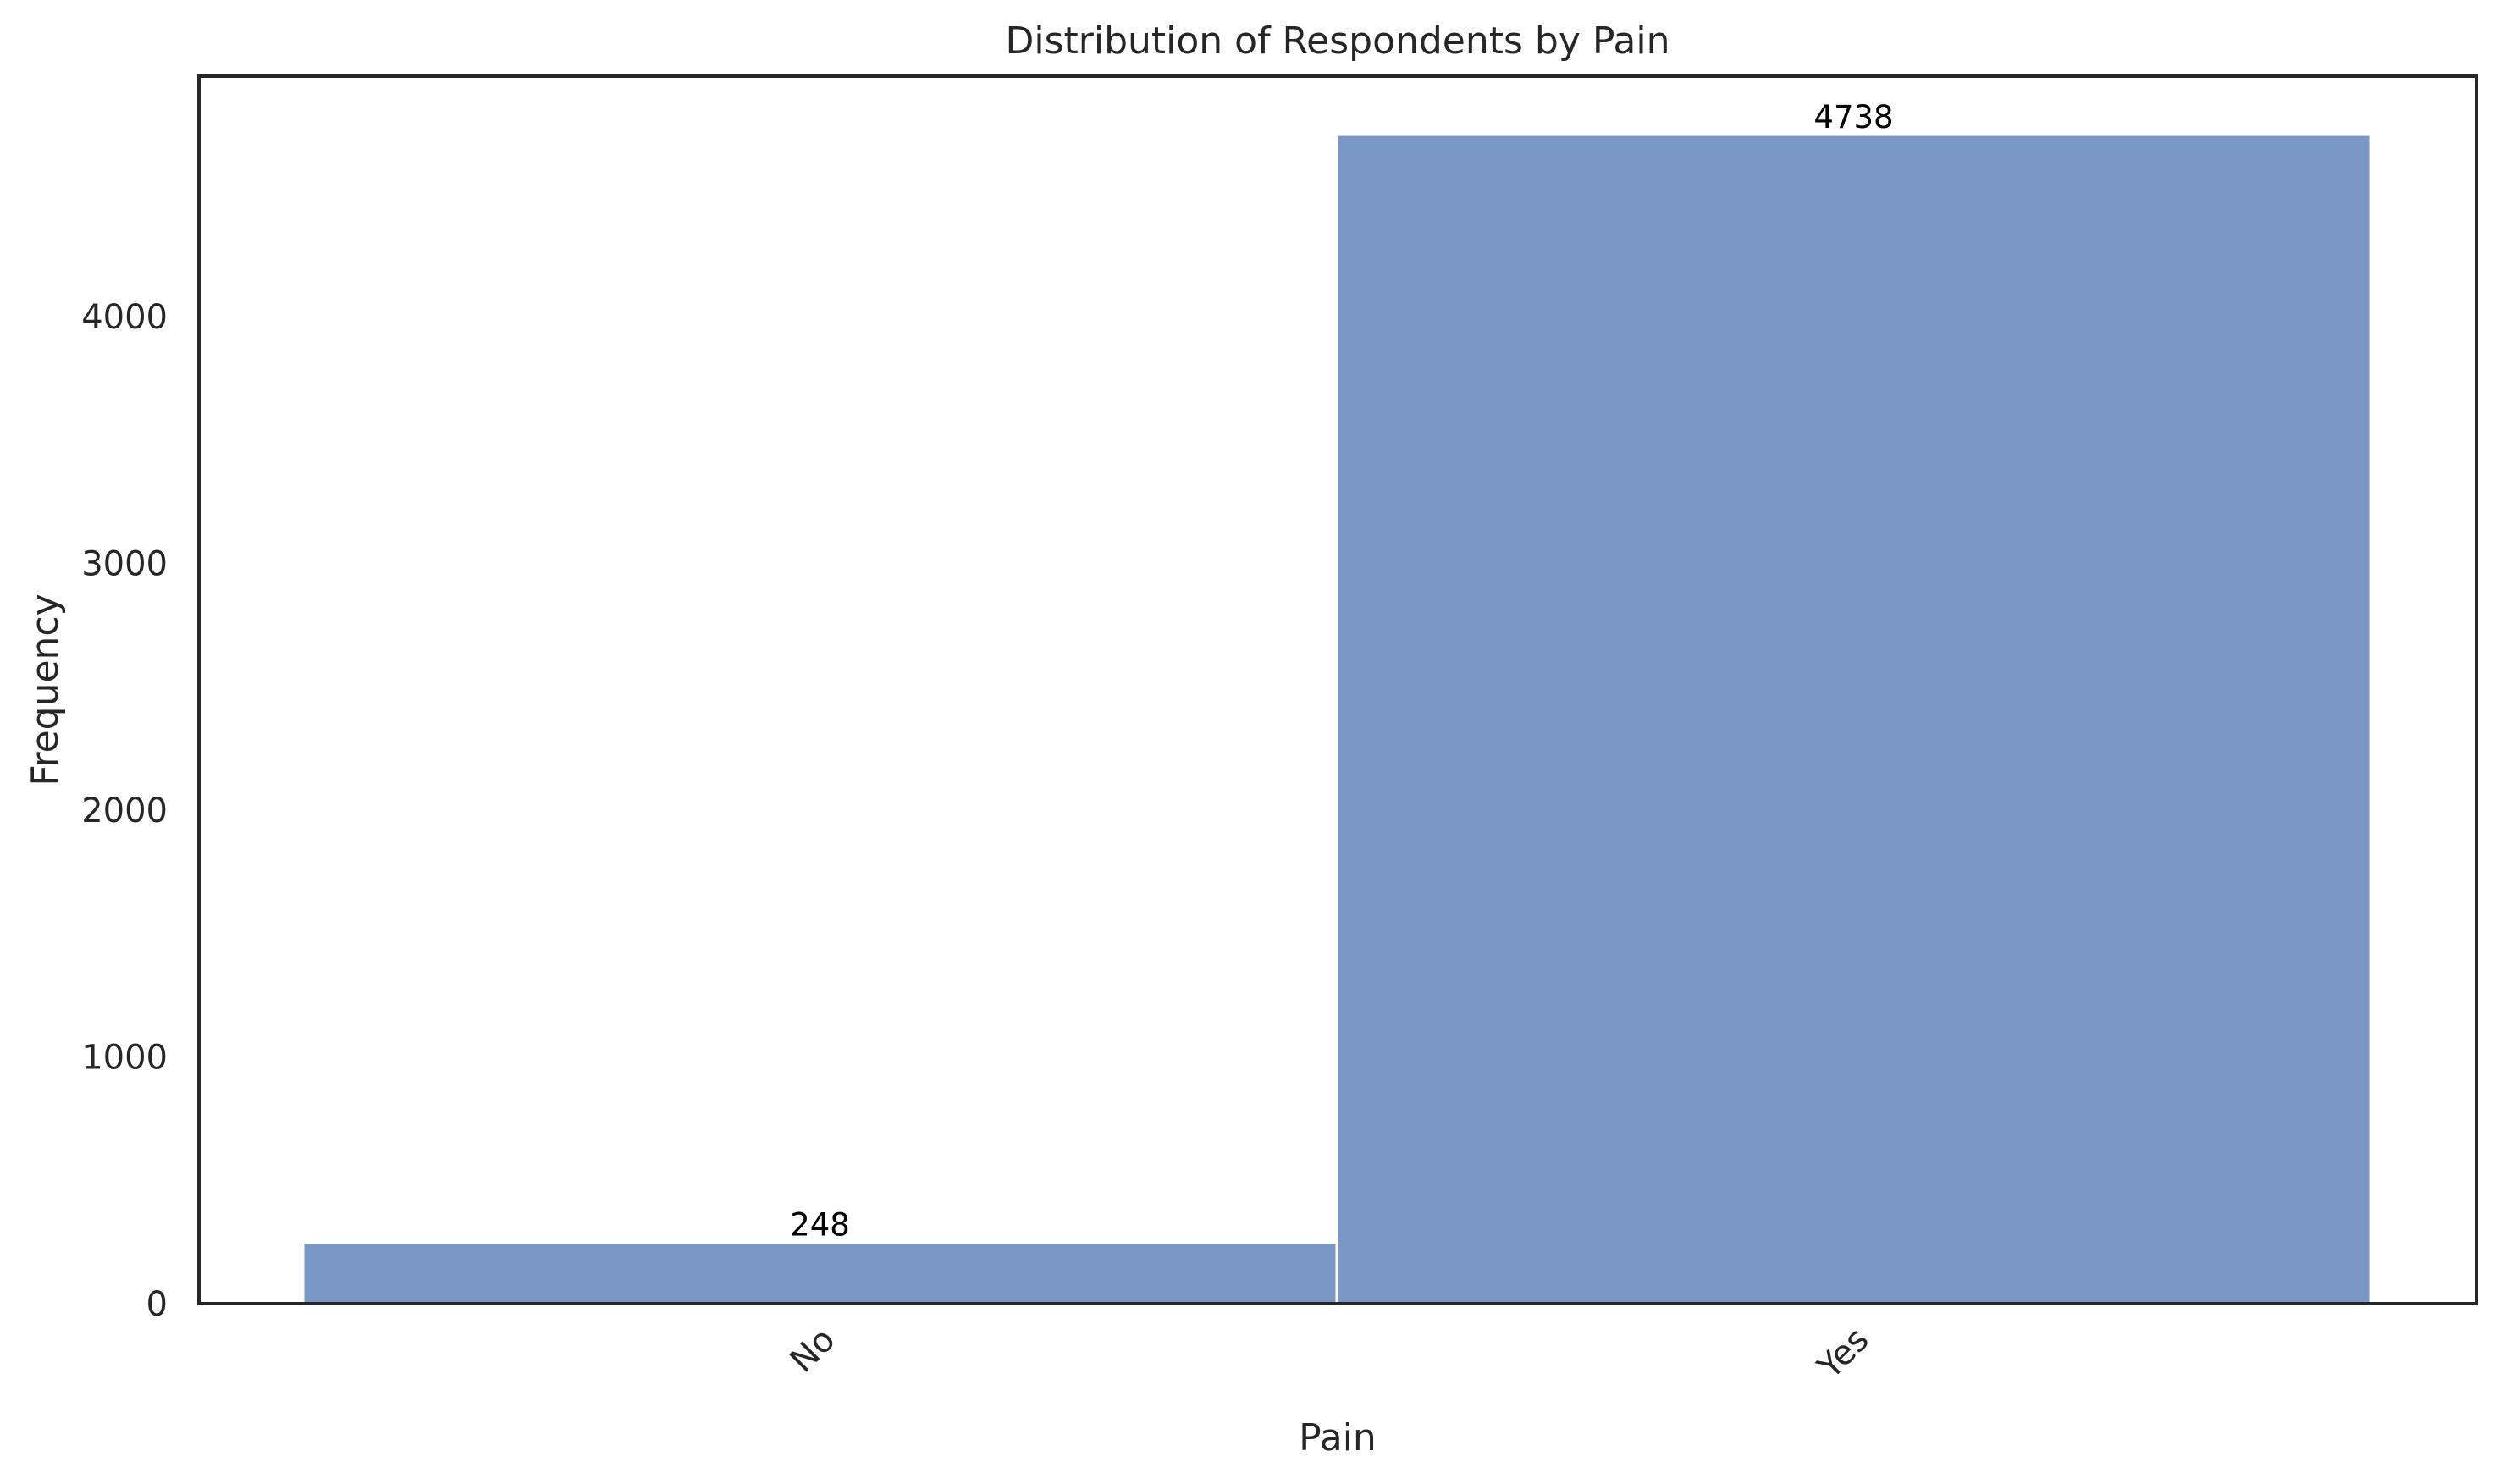  What do you see at coordinates (157, 1304) in the screenshot?
I see `y-tick-label-0: 0` at bounding box center [157, 1304].